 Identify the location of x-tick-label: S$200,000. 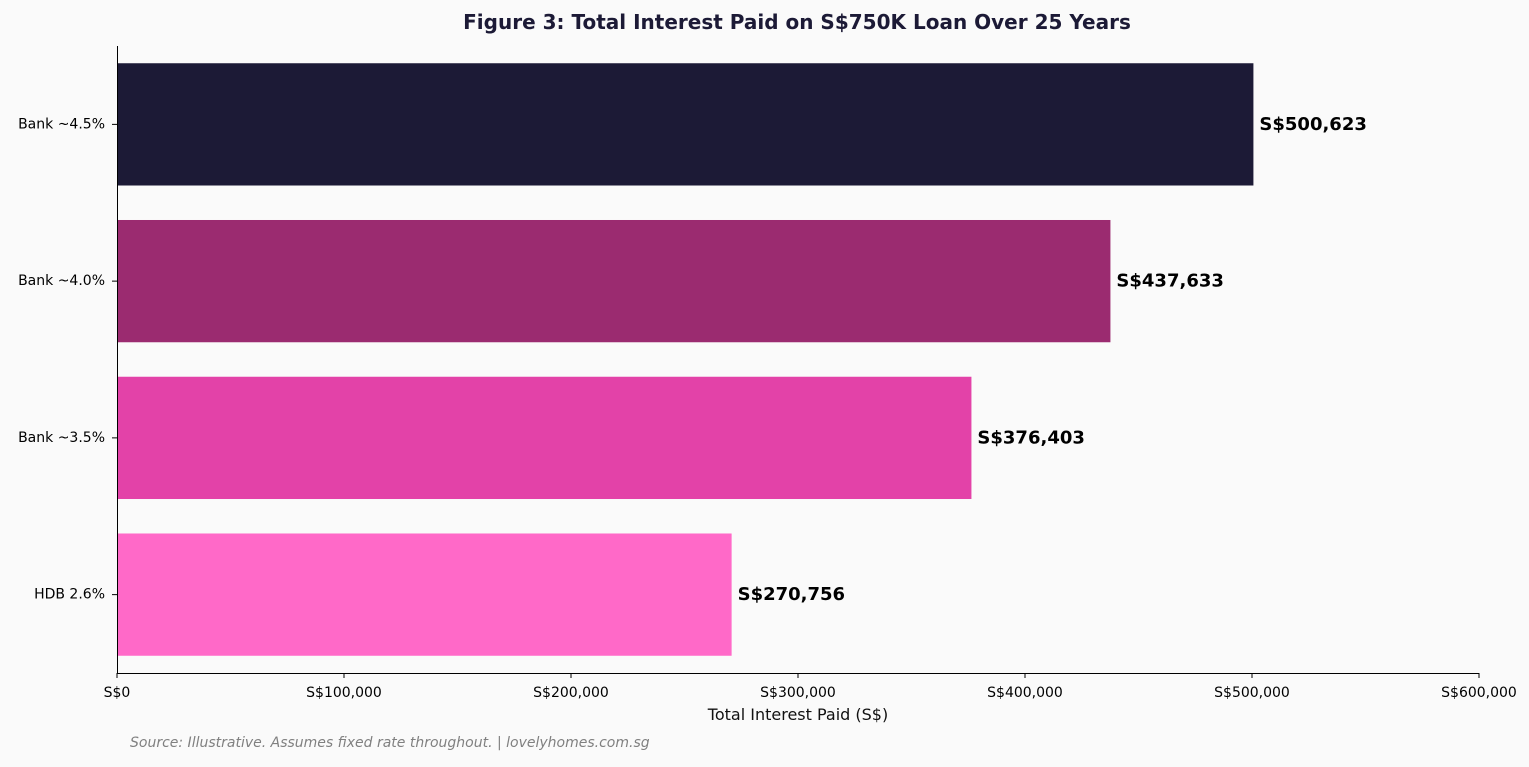
(571, 693).